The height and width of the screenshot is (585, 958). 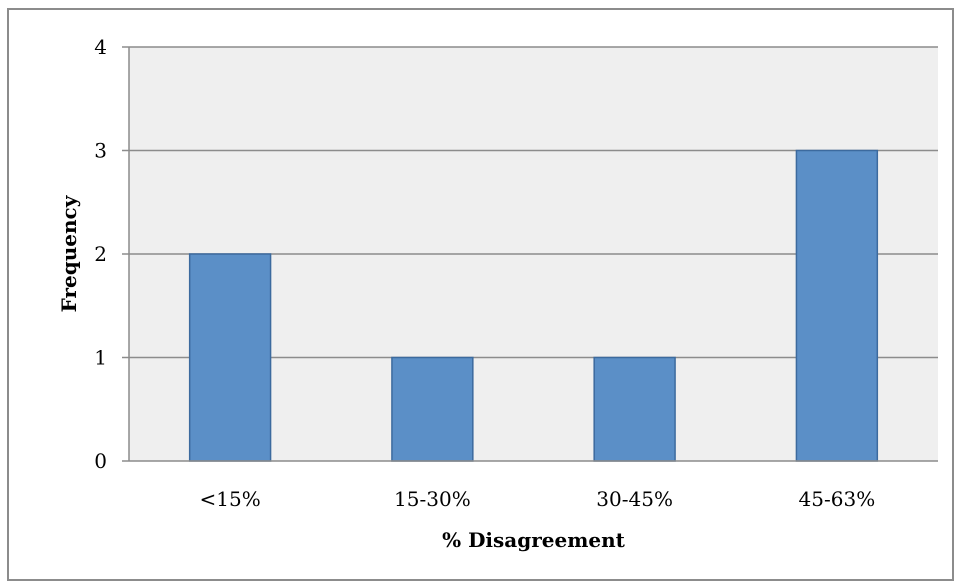 What do you see at coordinates (100, 151) in the screenshot?
I see `y-tick-label: 3` at bounding box center [100, 151].